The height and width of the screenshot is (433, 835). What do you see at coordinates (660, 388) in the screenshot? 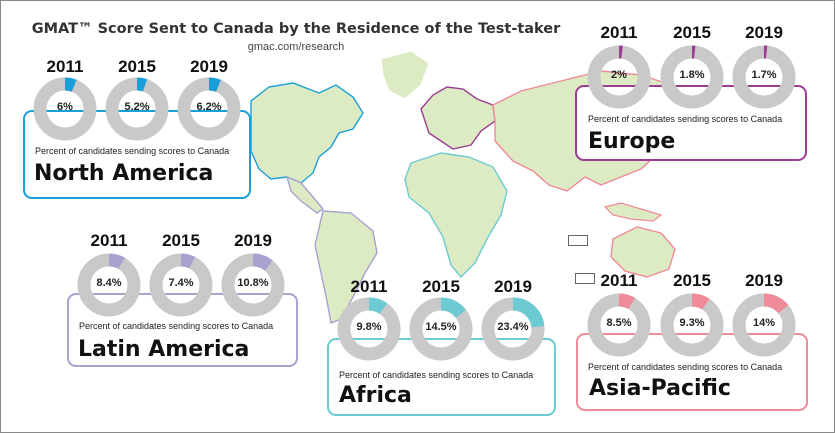
I see `region-name: Asia-Pacific` at bounding box center [660, 388].